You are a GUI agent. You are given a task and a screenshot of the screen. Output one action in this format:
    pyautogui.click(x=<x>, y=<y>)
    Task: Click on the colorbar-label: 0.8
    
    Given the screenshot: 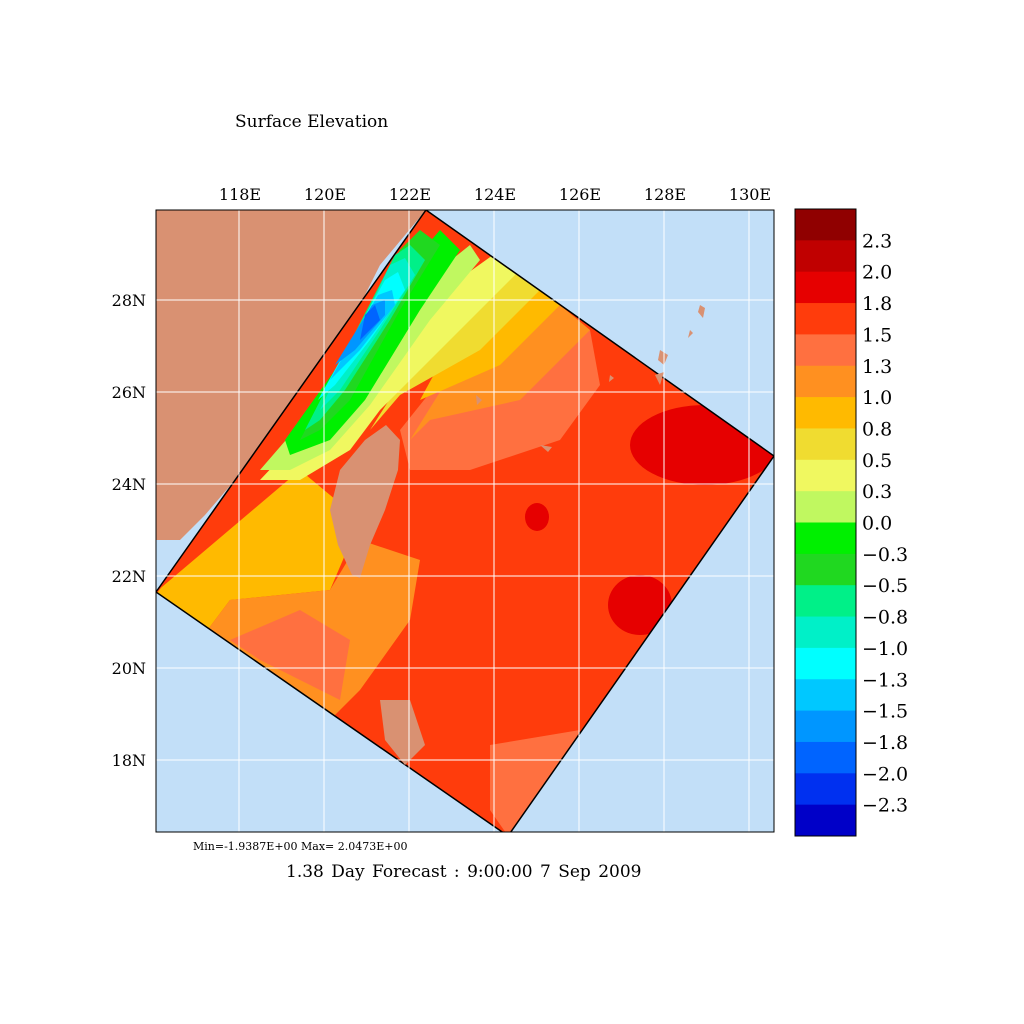 What is the action you would take?
    pyautogui.click(x=877, y=429)
    